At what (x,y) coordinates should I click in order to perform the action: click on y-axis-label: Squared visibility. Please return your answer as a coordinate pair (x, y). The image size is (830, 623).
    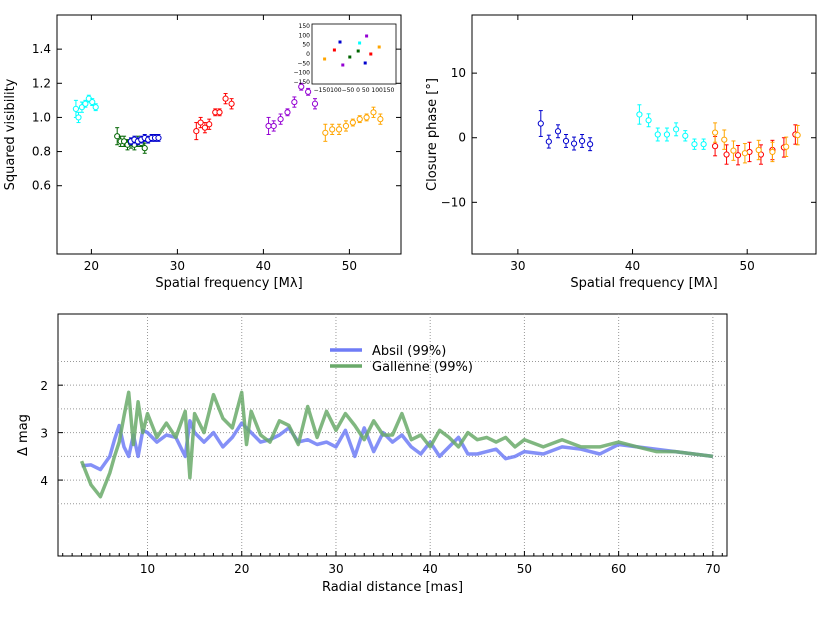
    Looking at the image, I should click on (10, 134).